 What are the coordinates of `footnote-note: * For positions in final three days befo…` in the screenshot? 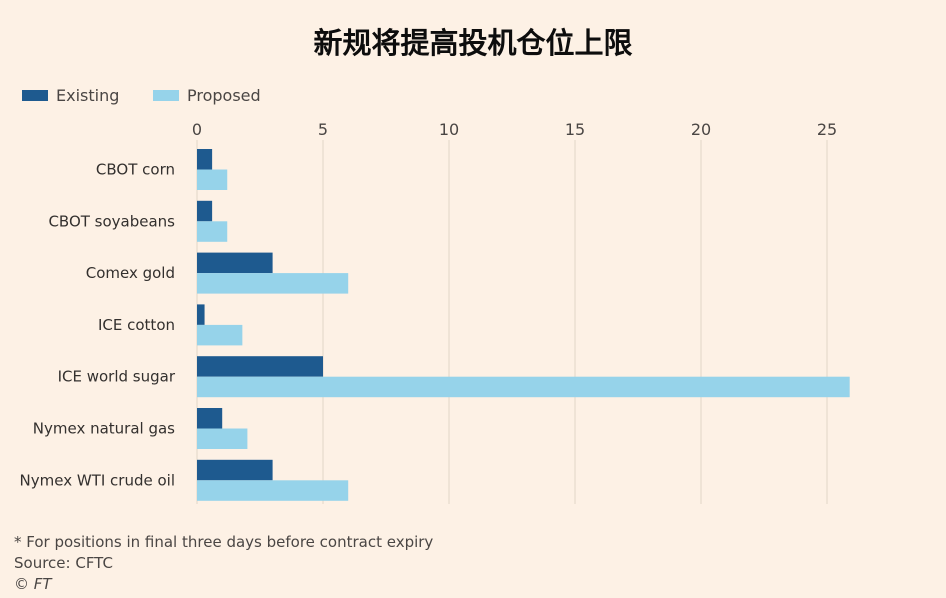 It's located at (224, 542).